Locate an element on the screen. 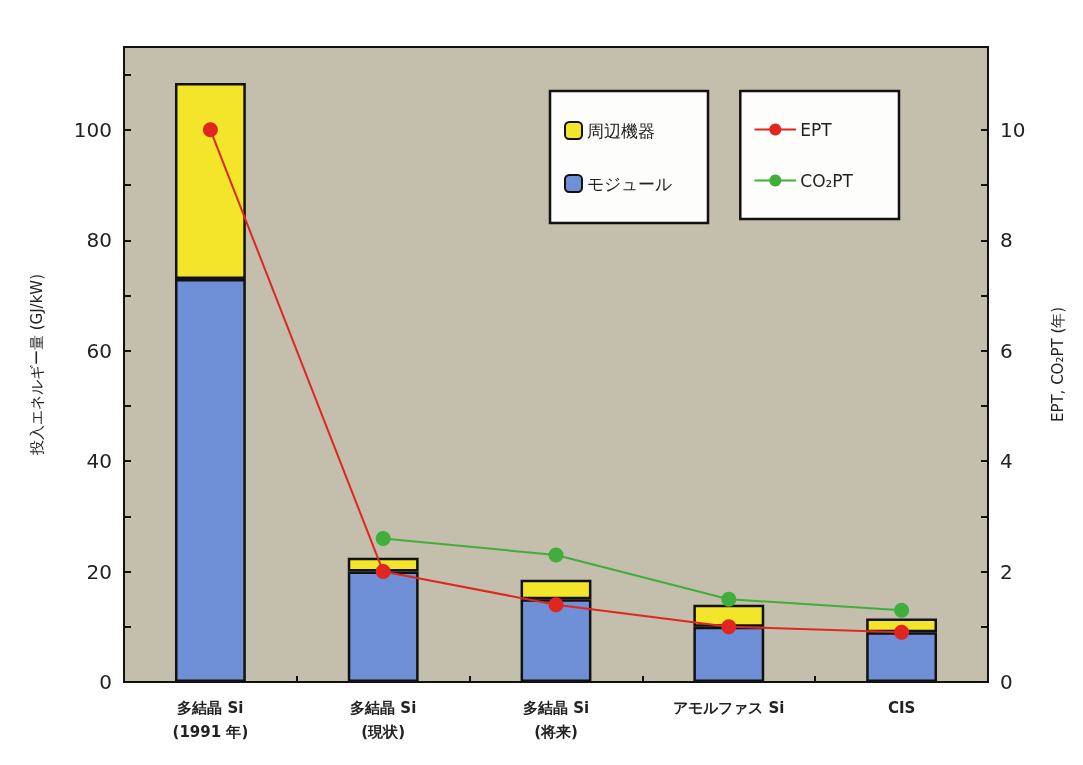 Image resolution: width=1083 pixels, height=765 pixels. y-tick-label: 0 is located at coordinates (105, 682).